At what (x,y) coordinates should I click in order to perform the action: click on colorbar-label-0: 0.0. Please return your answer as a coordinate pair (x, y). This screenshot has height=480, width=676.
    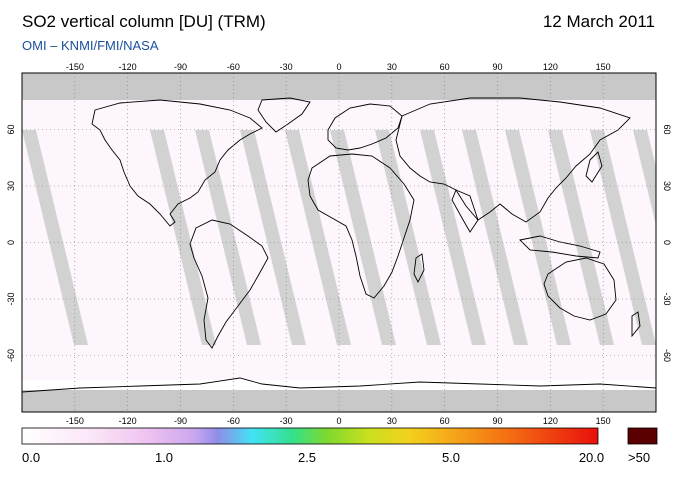
    Looking at the image, I should click on (31, 457).